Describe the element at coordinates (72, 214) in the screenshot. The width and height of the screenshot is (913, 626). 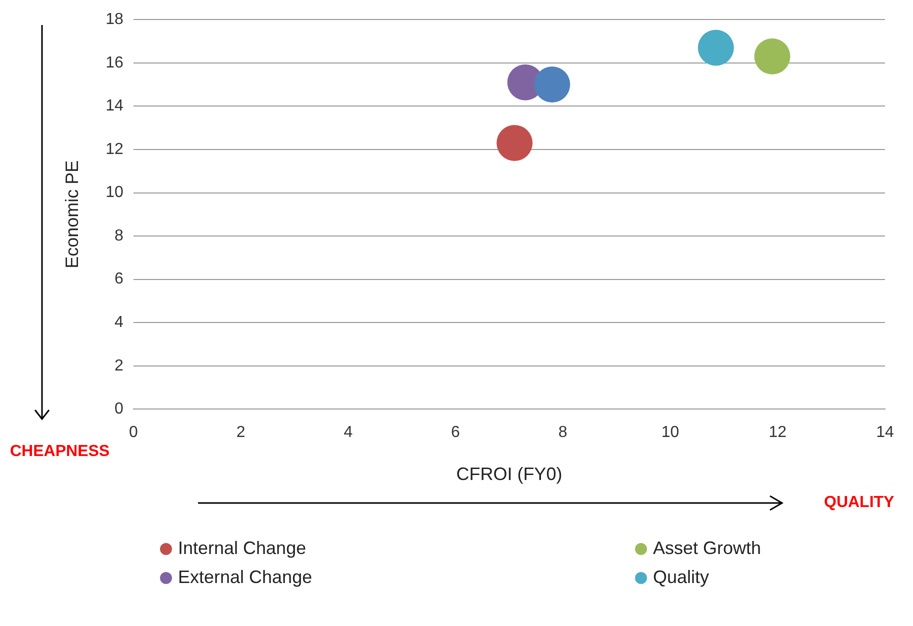
I see `y-axis-title: Economic PE` at that location.